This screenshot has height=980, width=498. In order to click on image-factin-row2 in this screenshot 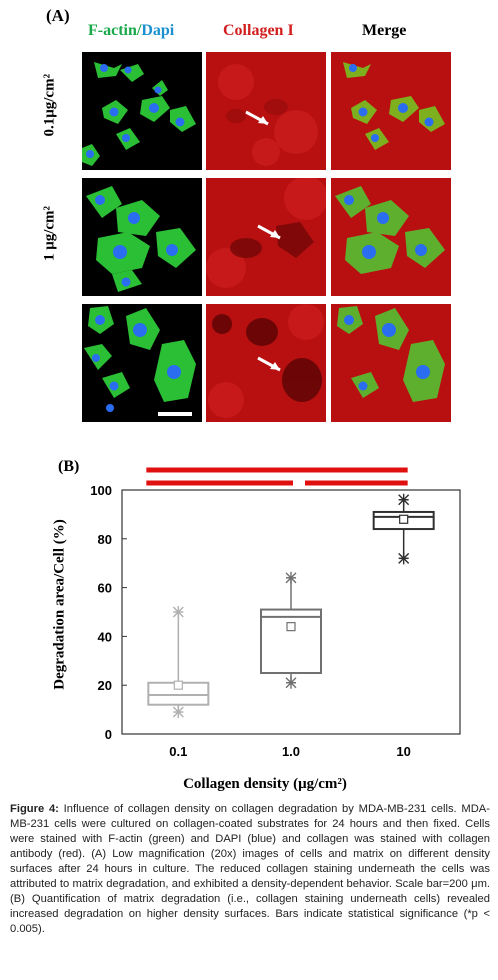, I will do `click(142, 237)`.